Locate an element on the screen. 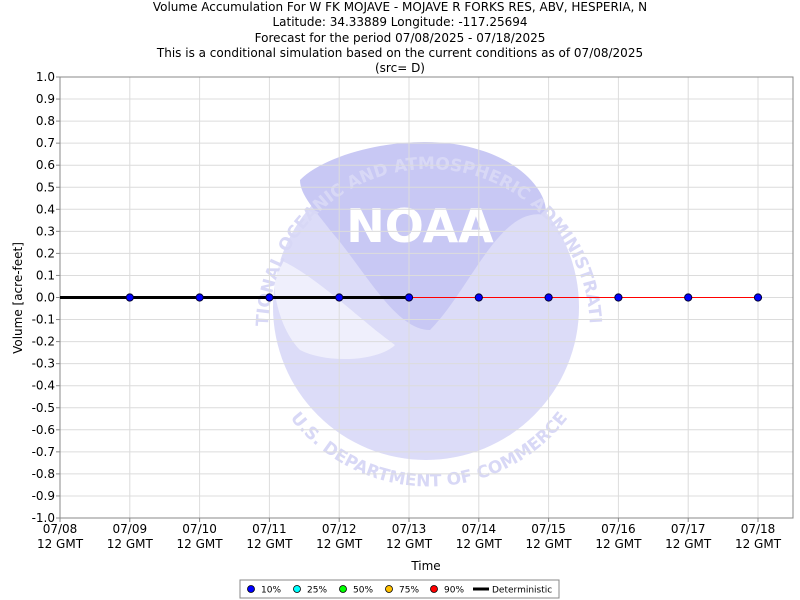  noaa-logo-center-text: NOAA is located at coordinates (420, 226).